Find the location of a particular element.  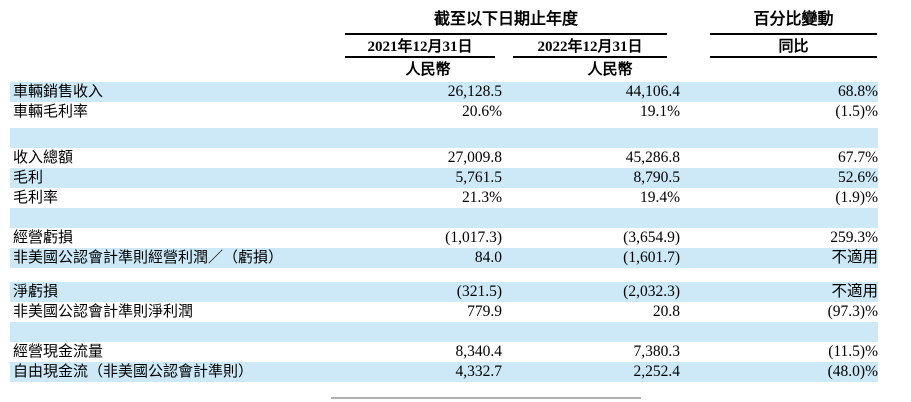

cell-v2022: 19.1% is located at coordinates (659, 111).